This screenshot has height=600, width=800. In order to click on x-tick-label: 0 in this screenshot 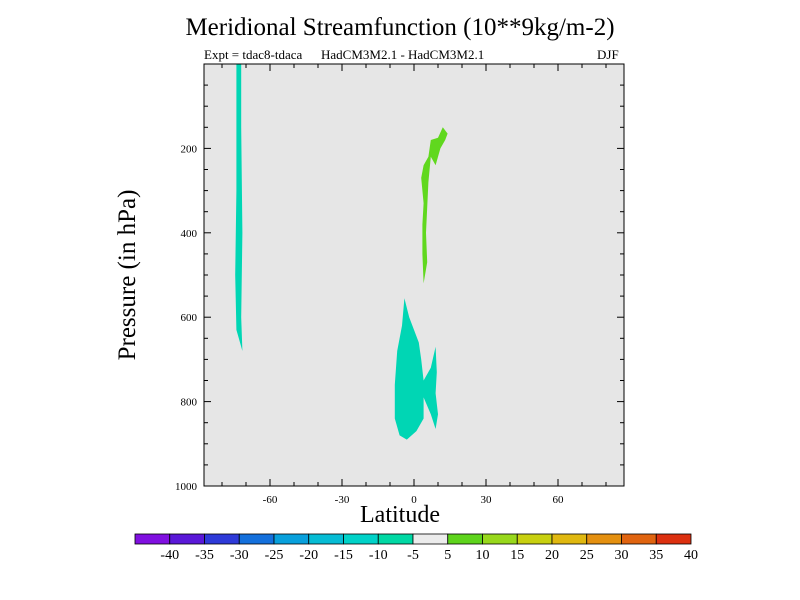, I will do `click(414, 500)`.